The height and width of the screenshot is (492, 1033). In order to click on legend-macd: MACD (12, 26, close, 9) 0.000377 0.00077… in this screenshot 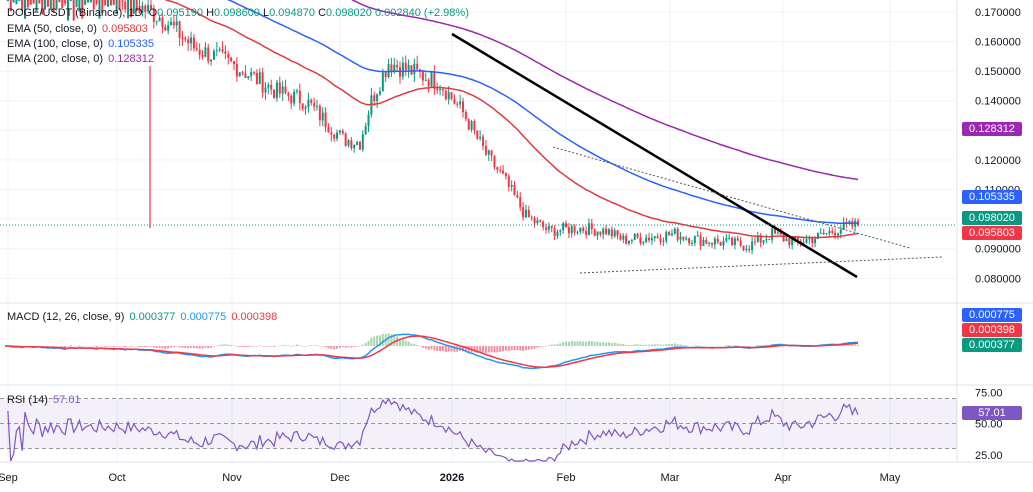, I will do `click(142, 317)`.